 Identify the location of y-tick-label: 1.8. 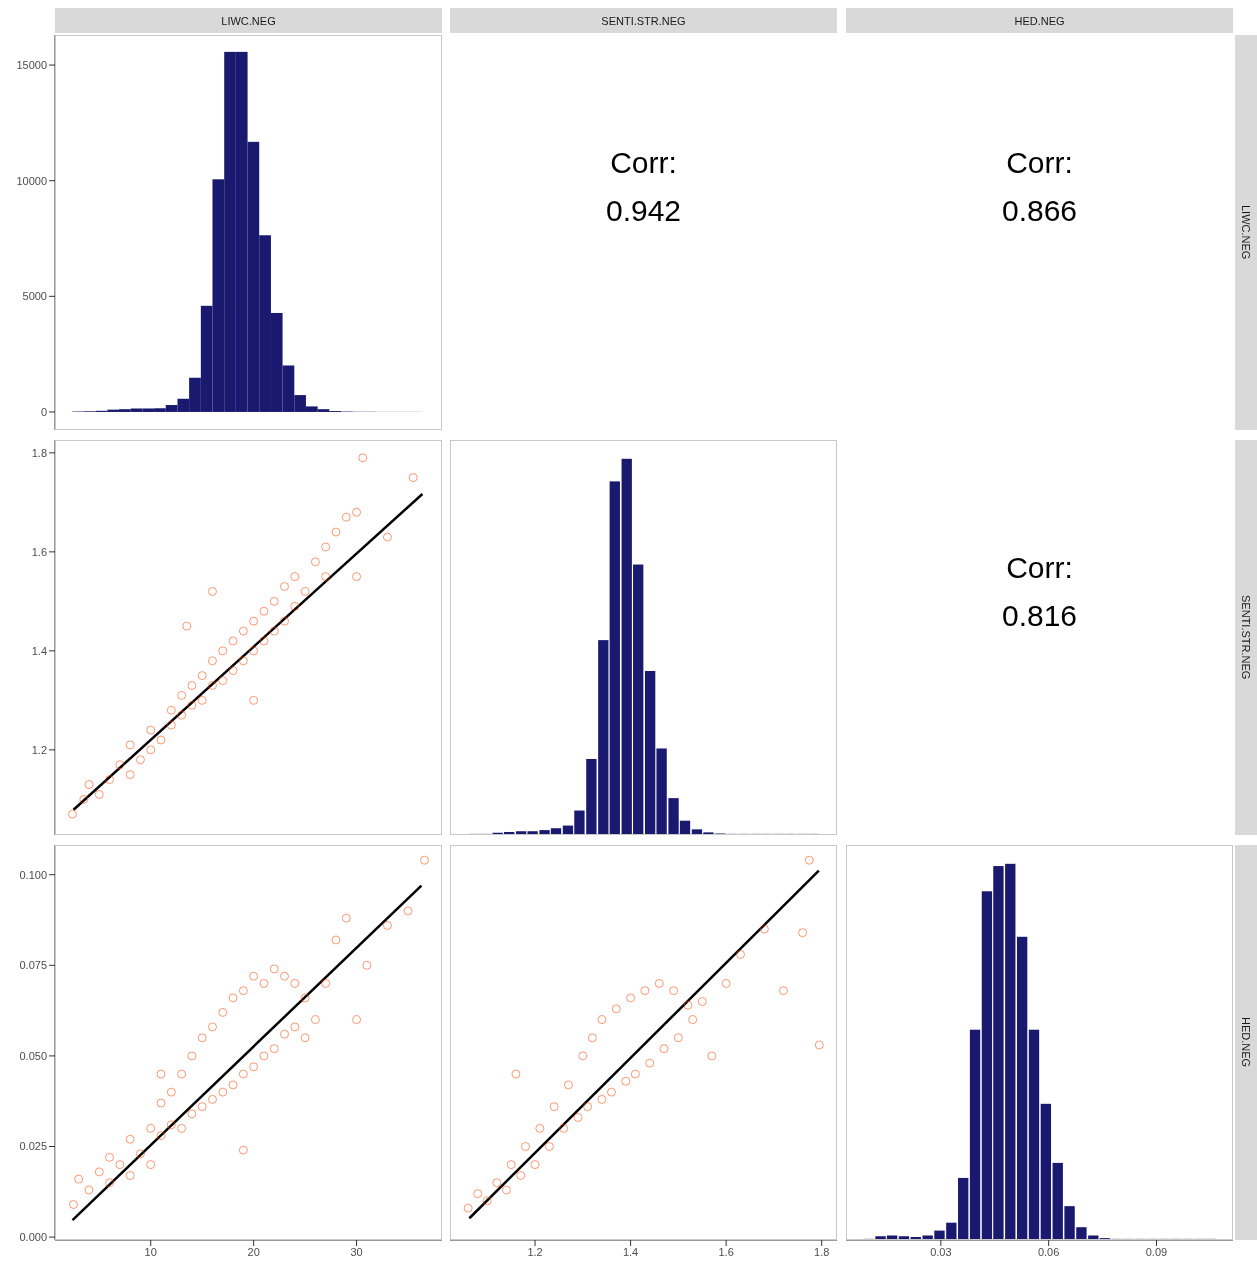
(39, 452).